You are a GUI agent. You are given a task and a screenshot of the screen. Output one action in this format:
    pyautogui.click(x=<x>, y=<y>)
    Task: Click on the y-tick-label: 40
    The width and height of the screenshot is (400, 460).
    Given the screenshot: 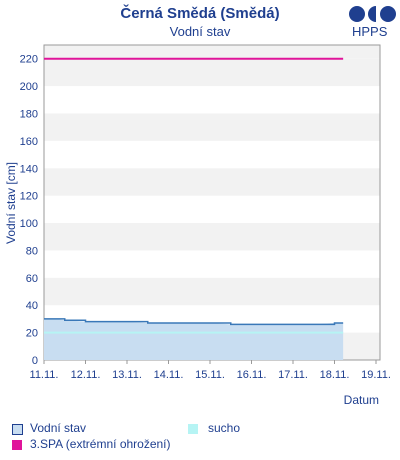 What is the action you would take?
    pyautogui.click(x=32, y=306)
    